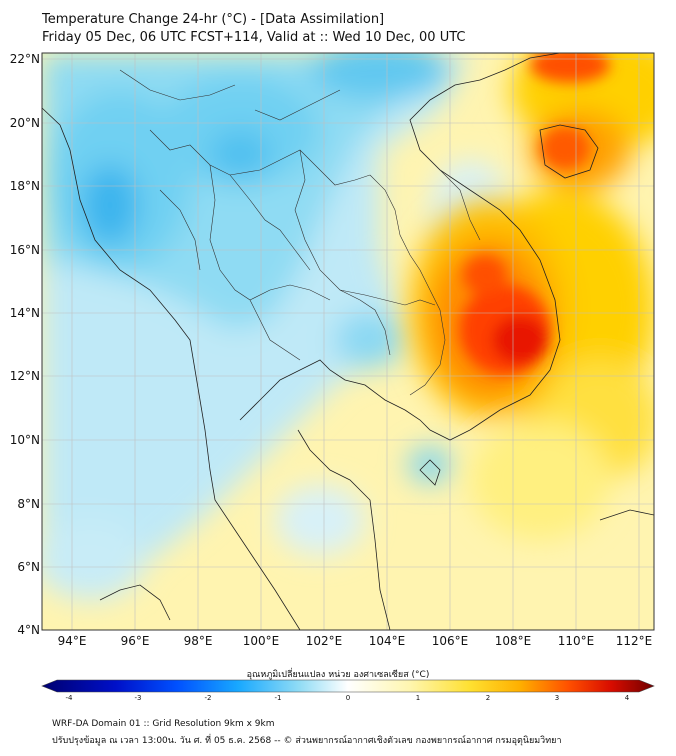 Image resolution: width=676 pixels, height=756 pixels. What do you see at coordinates (138, 698) in the screenshot?
I see `colorbar-tick: -3` at bounding box center [138, 698].